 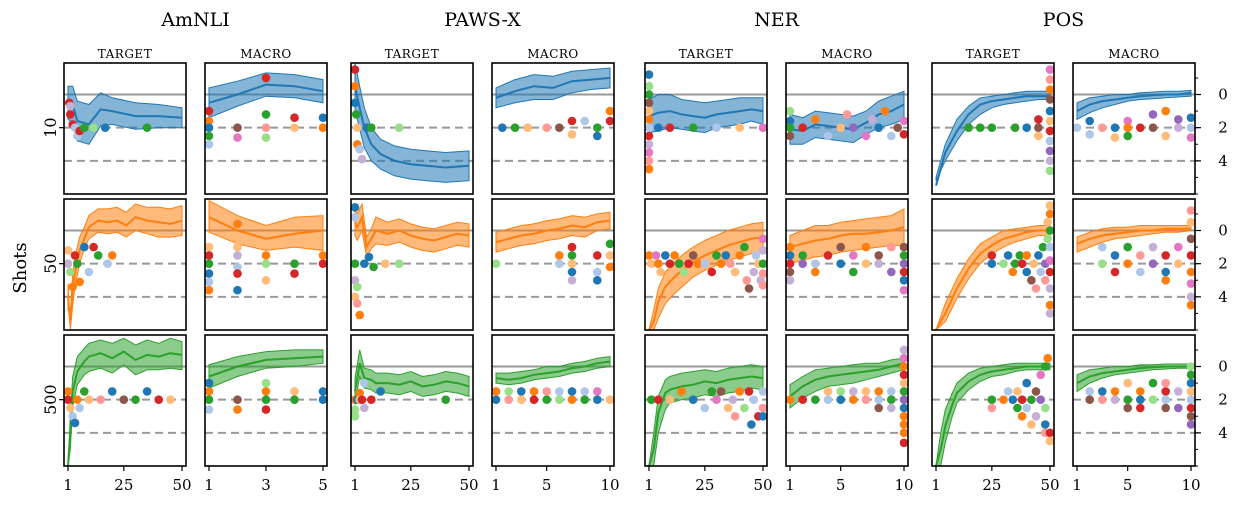 I want to click on x-tick-label: 1, so click(x=209, y=485).